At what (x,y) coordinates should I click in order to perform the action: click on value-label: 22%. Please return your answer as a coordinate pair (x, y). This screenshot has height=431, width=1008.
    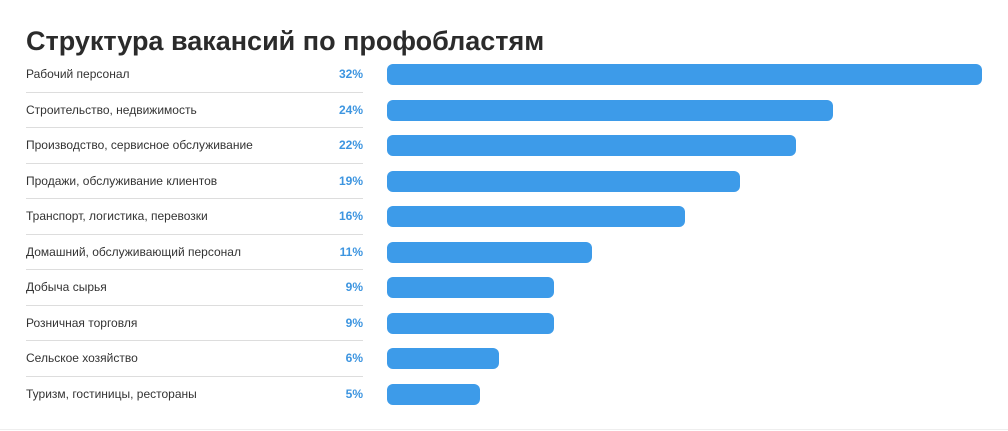
    Looking at the image, I should click on (350, 145).